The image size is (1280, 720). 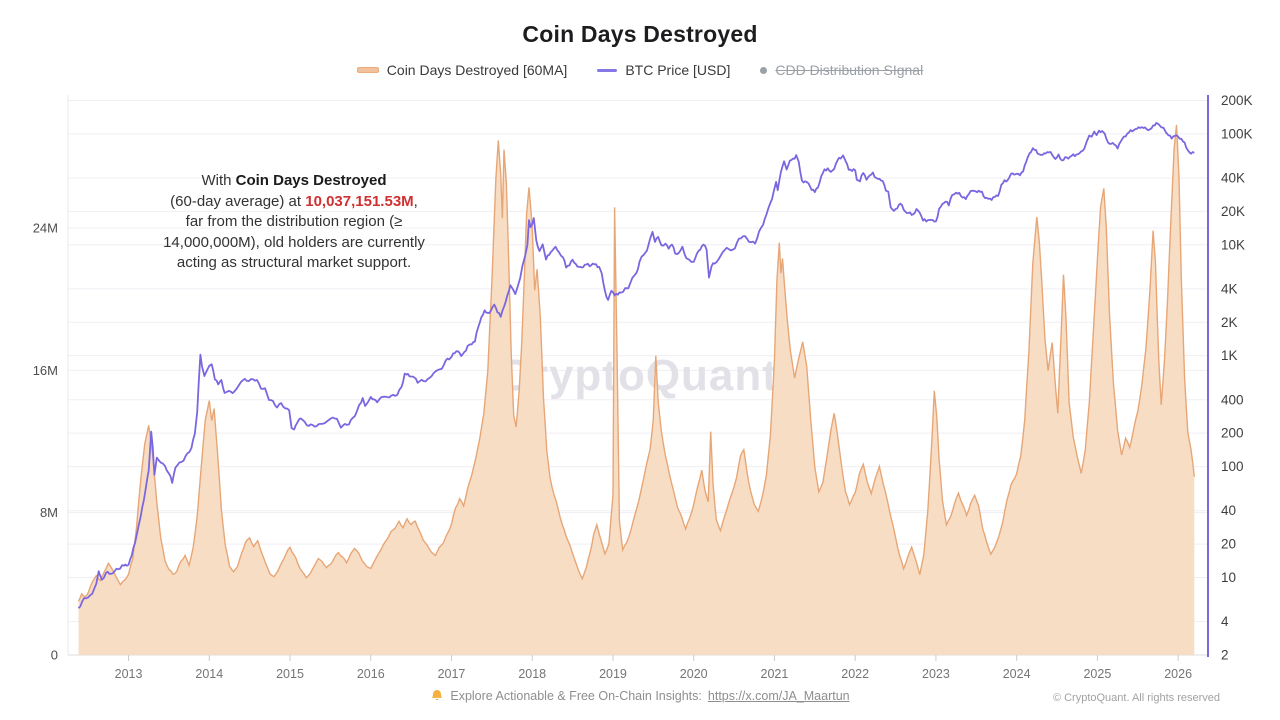 I want to click on x-axis-label: 2017, so click(x=452, y=674).